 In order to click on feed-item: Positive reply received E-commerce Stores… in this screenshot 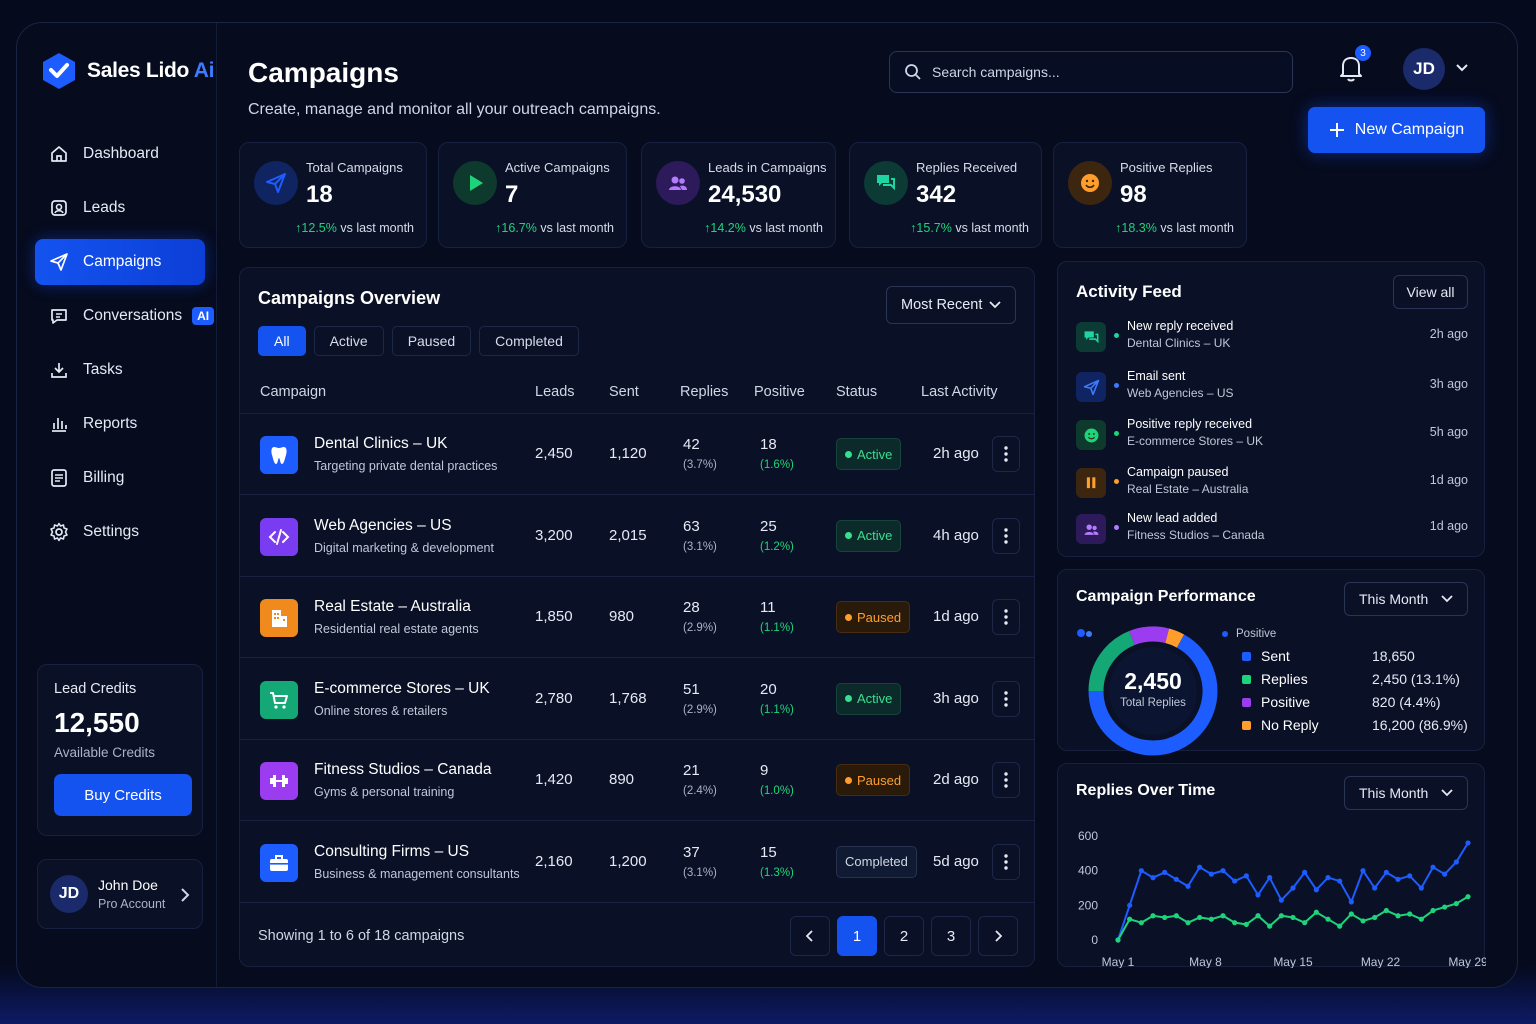, I will do `click(1272, 438)`.